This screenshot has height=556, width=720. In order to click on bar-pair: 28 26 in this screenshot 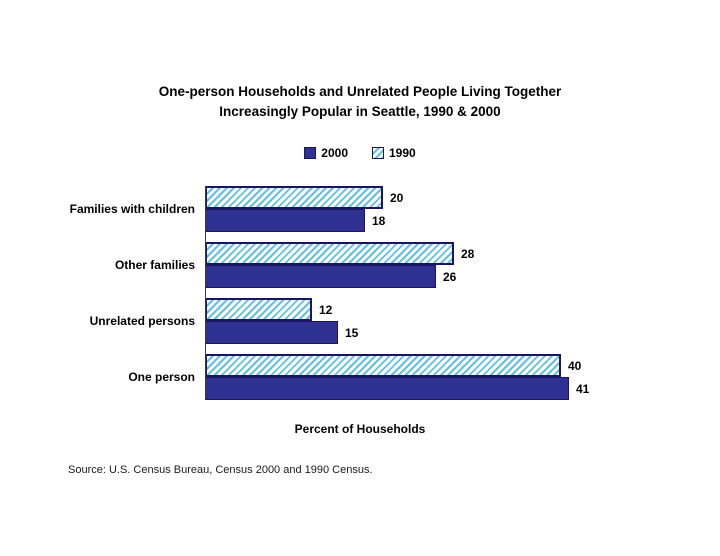, I will do `click(462, 265)`.